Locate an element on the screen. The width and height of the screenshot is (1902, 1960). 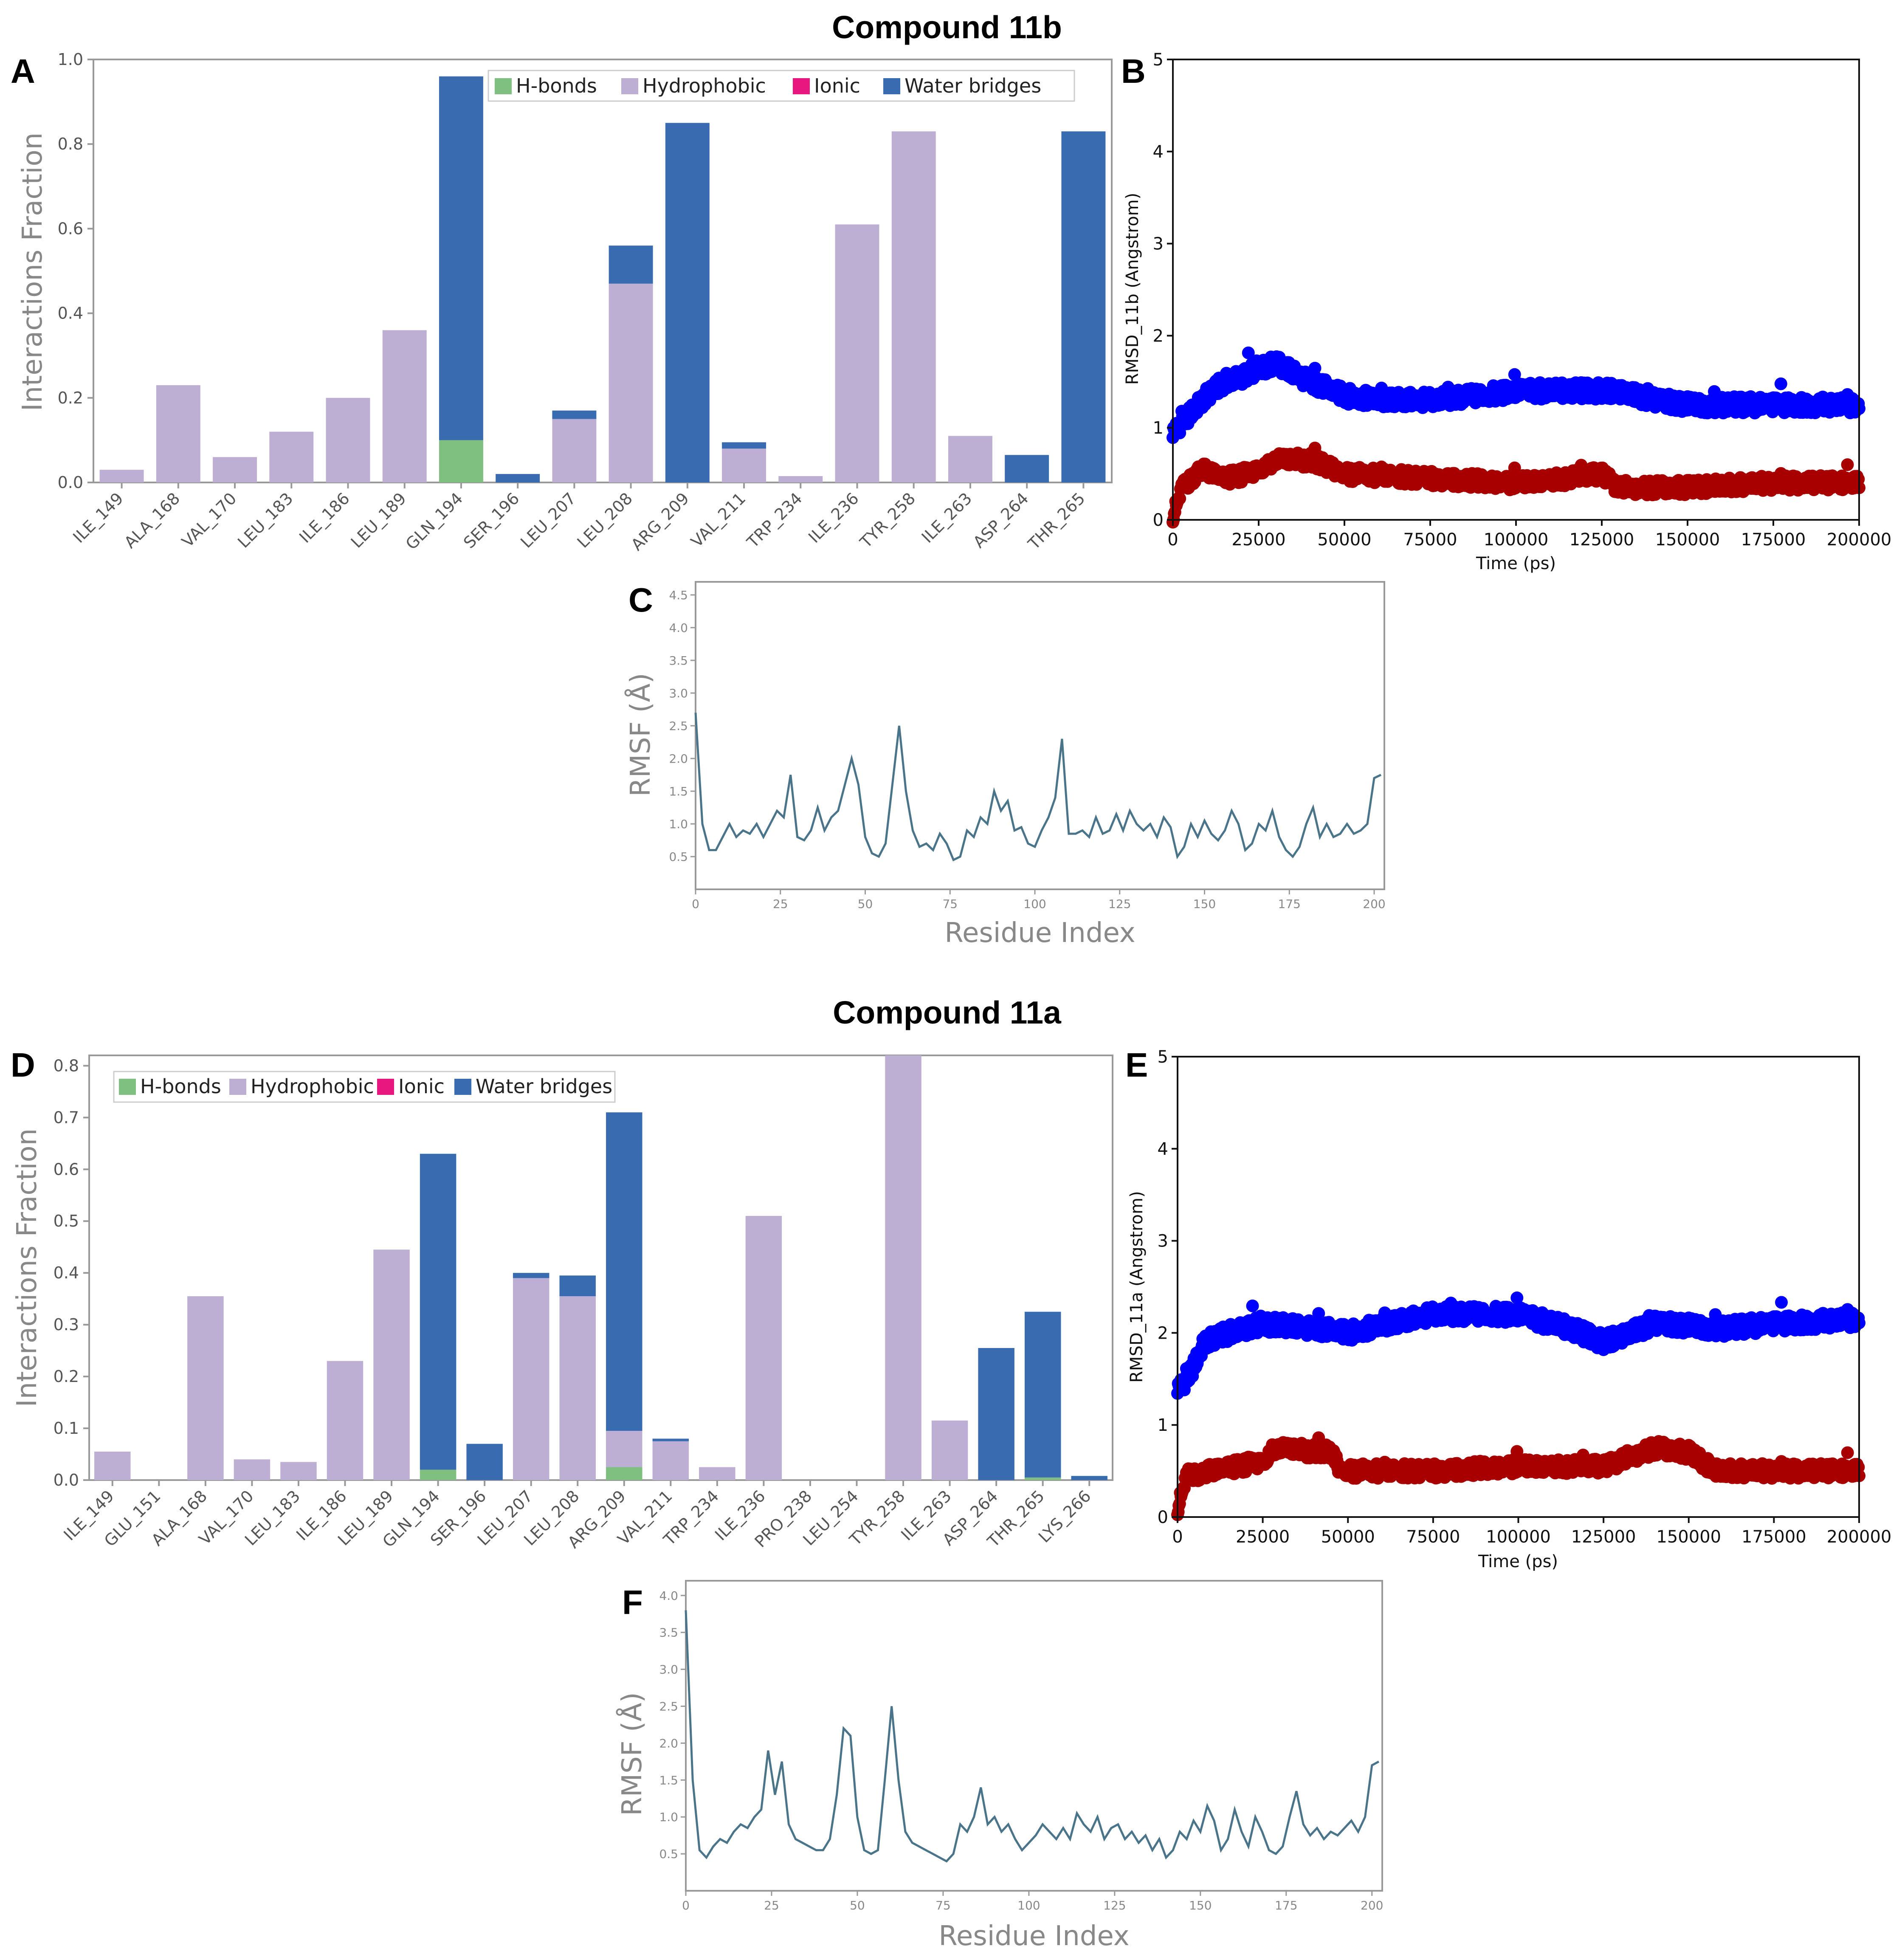
bar-LEU_207-hydrophobic is located at coordinates (574, 451).